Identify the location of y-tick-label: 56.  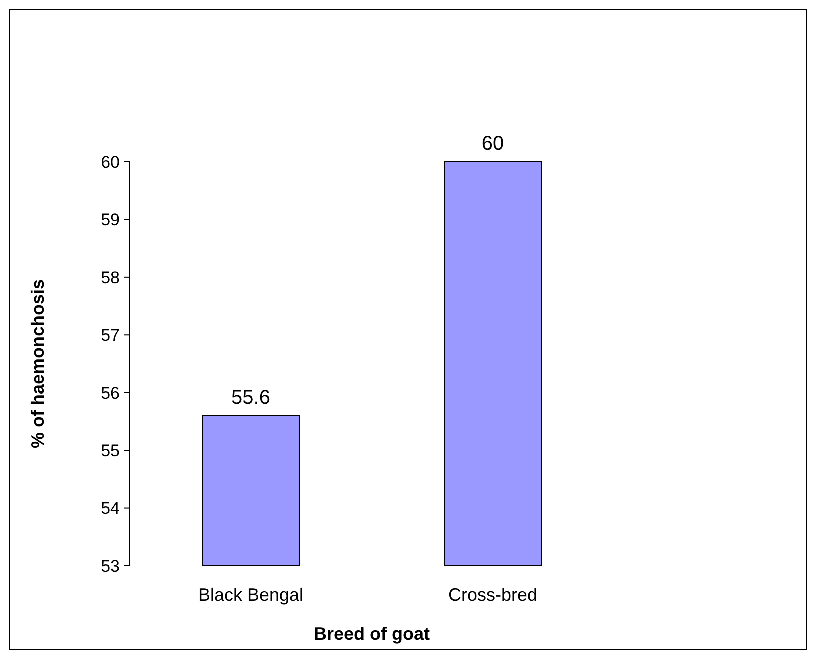
(110, 393).